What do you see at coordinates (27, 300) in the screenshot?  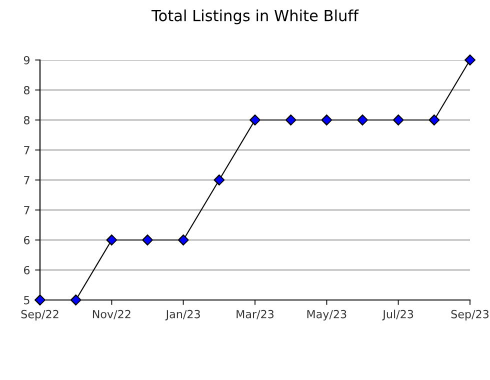 I see `y-tick-label: 5` at bounding box center [27, 300].